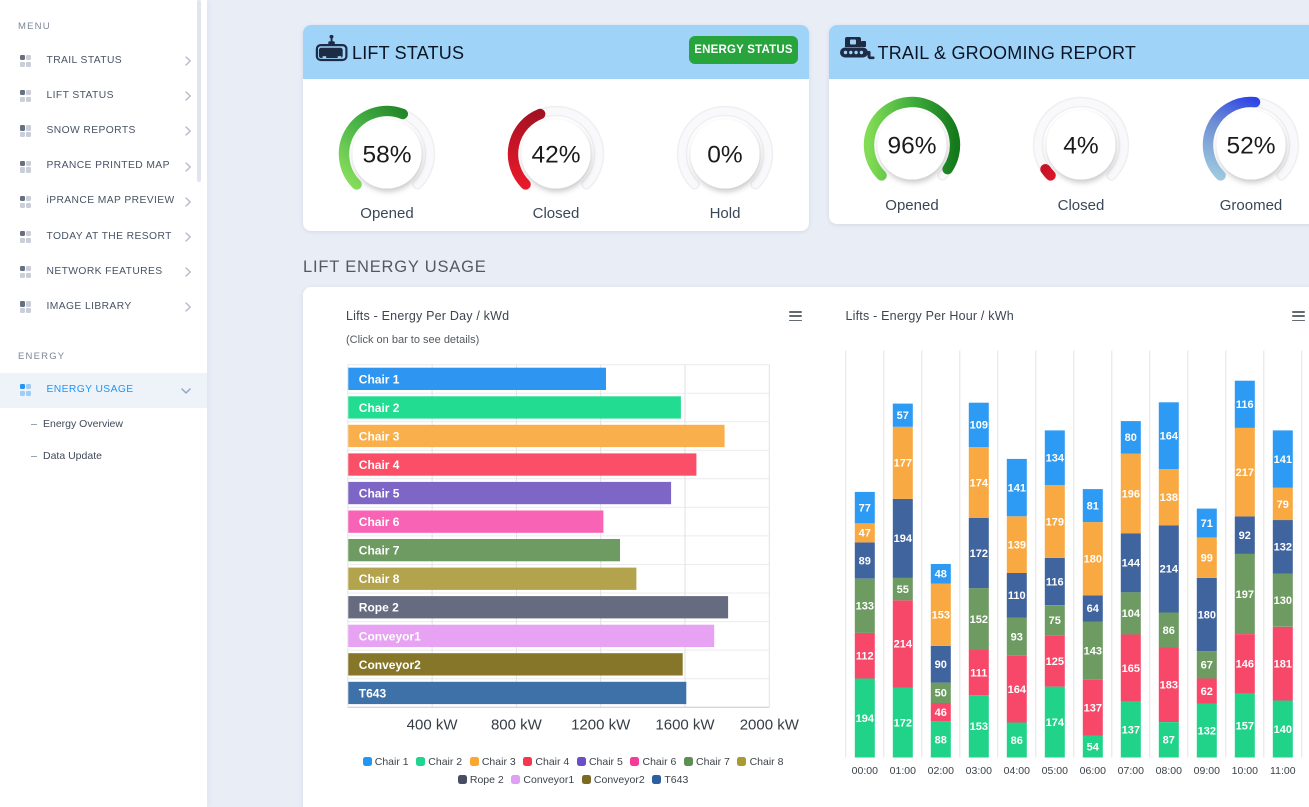 The image size is (1309, 807). I want to click on svg-text: 1600 kW, so click(685, 725).